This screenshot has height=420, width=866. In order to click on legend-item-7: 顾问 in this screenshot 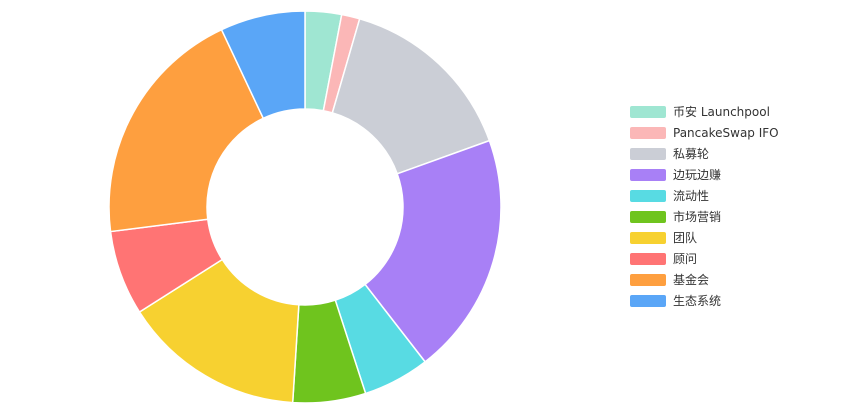, I will do `click(663, 259)`.